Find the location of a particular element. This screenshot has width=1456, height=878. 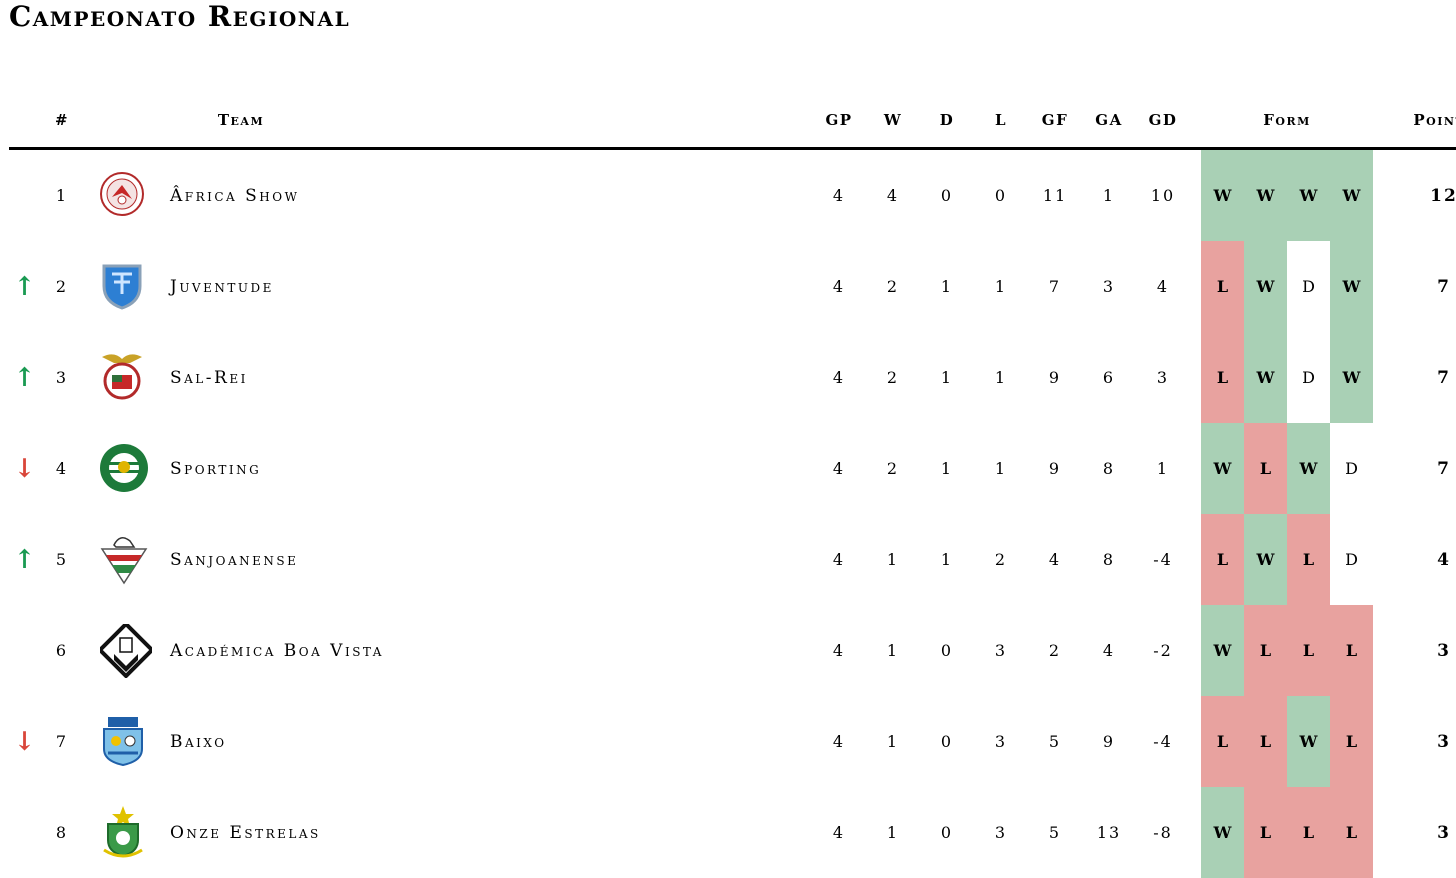

team-name: Juventude is located at coordinates (222, 286).